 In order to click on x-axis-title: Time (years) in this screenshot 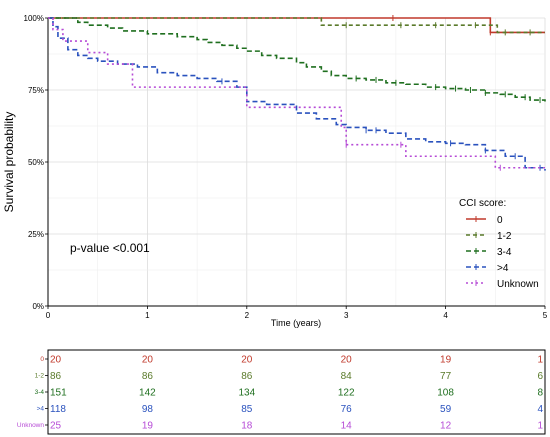, I will do `click(296, 323)`.